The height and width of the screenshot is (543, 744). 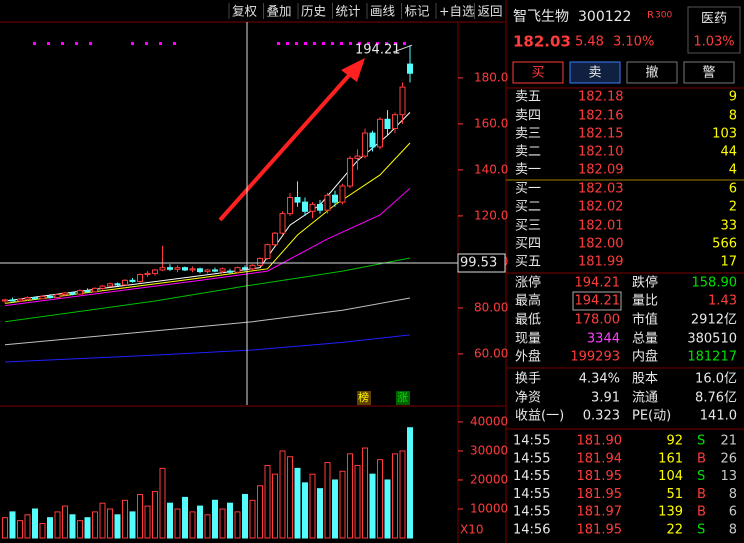 What do you see at coordinates (600, 458) in the screenshot?
I see `tick-price: 181.94` at bounding box center [600, 458].